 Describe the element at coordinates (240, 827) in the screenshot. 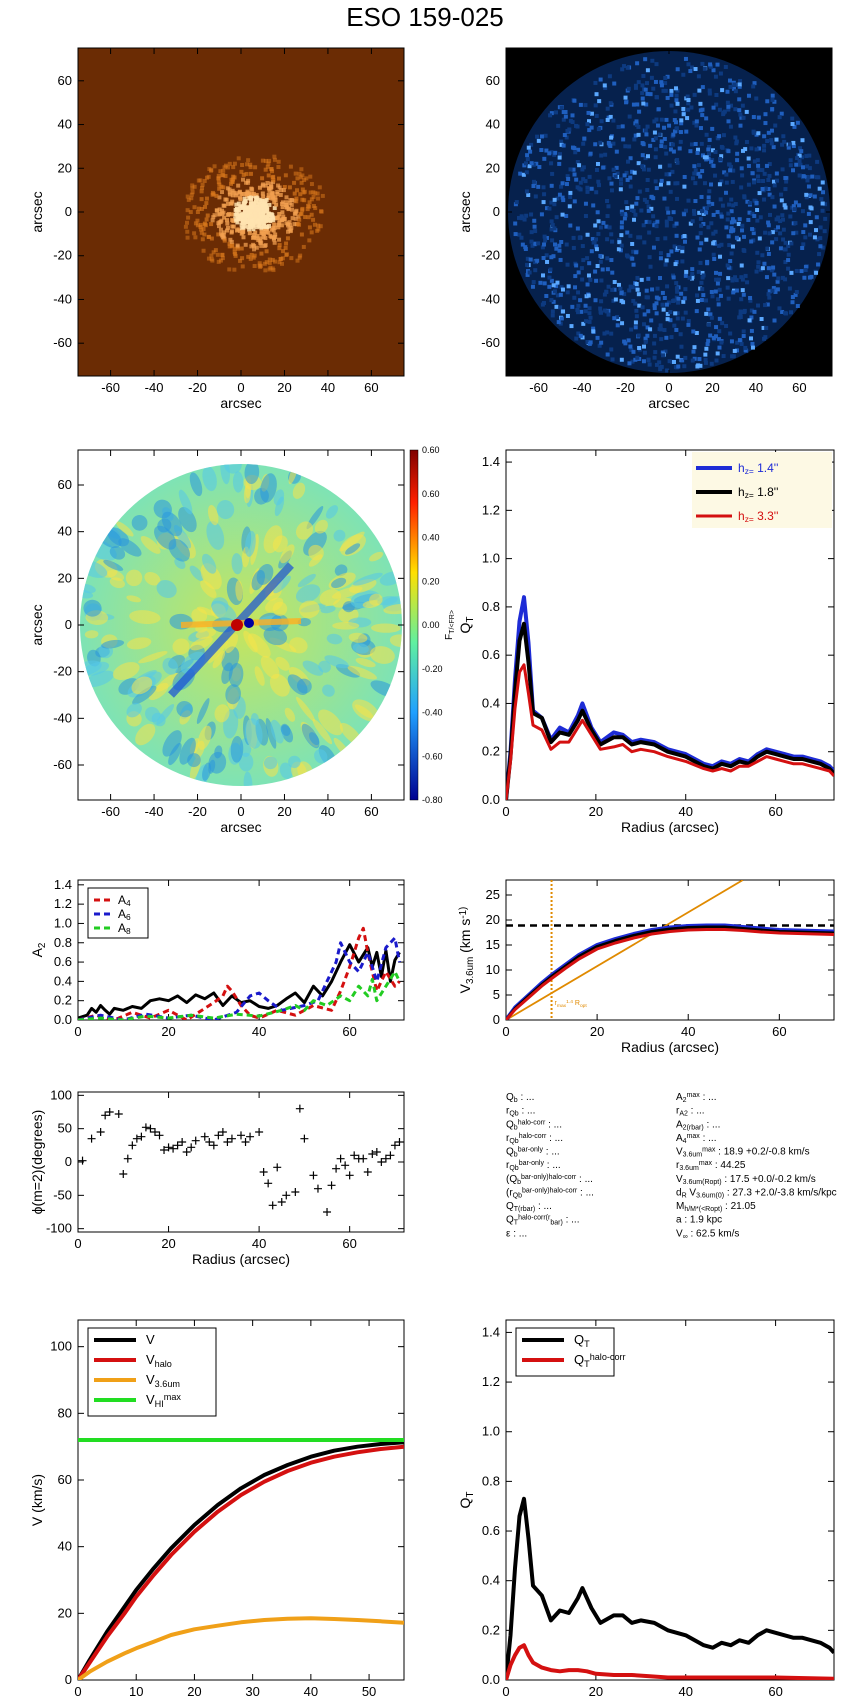

I see `x-axis-label: arcsec` at that location.